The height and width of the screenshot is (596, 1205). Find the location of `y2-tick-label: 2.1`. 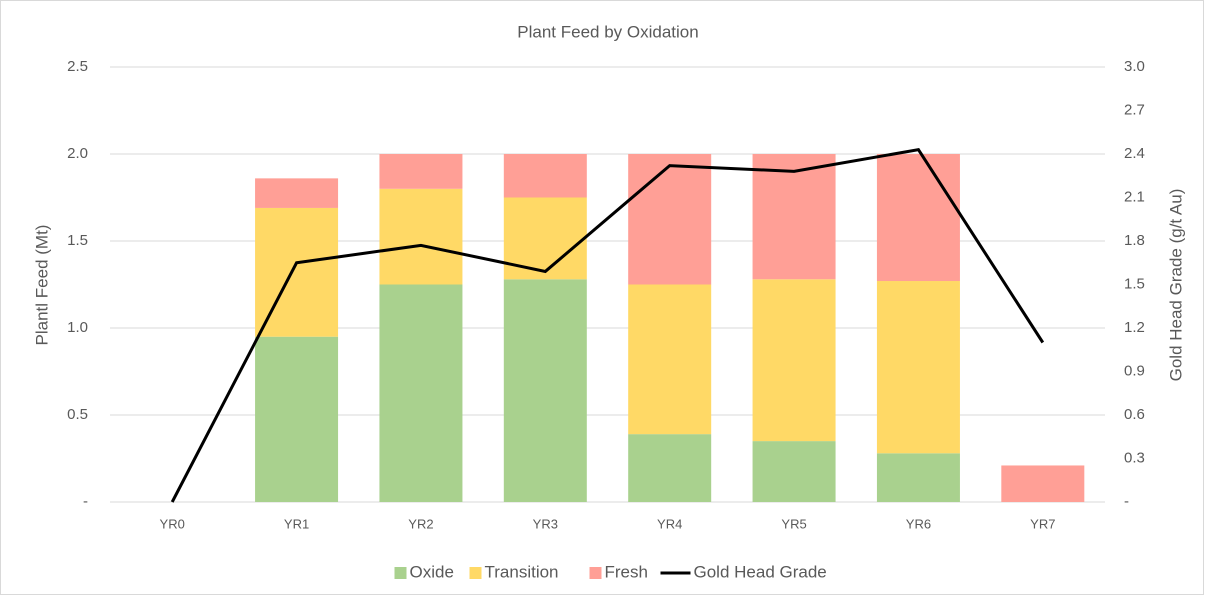

y2-tick-label: 2.1 is located at coordinates (1134, 196).